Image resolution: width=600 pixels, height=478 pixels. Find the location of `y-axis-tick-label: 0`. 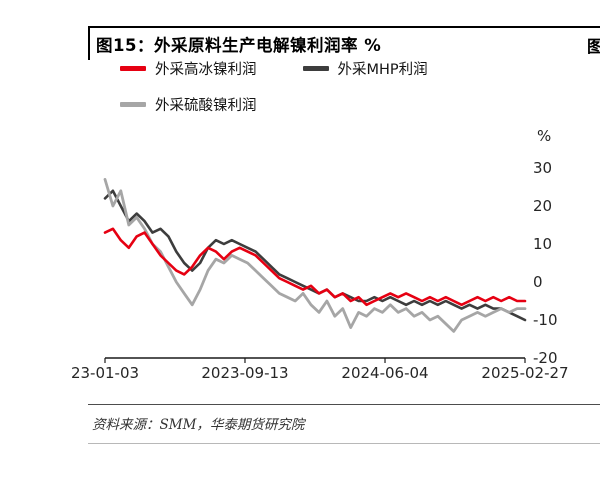

y-axis-tick-label: 0 is located at coordinates (538, 282).